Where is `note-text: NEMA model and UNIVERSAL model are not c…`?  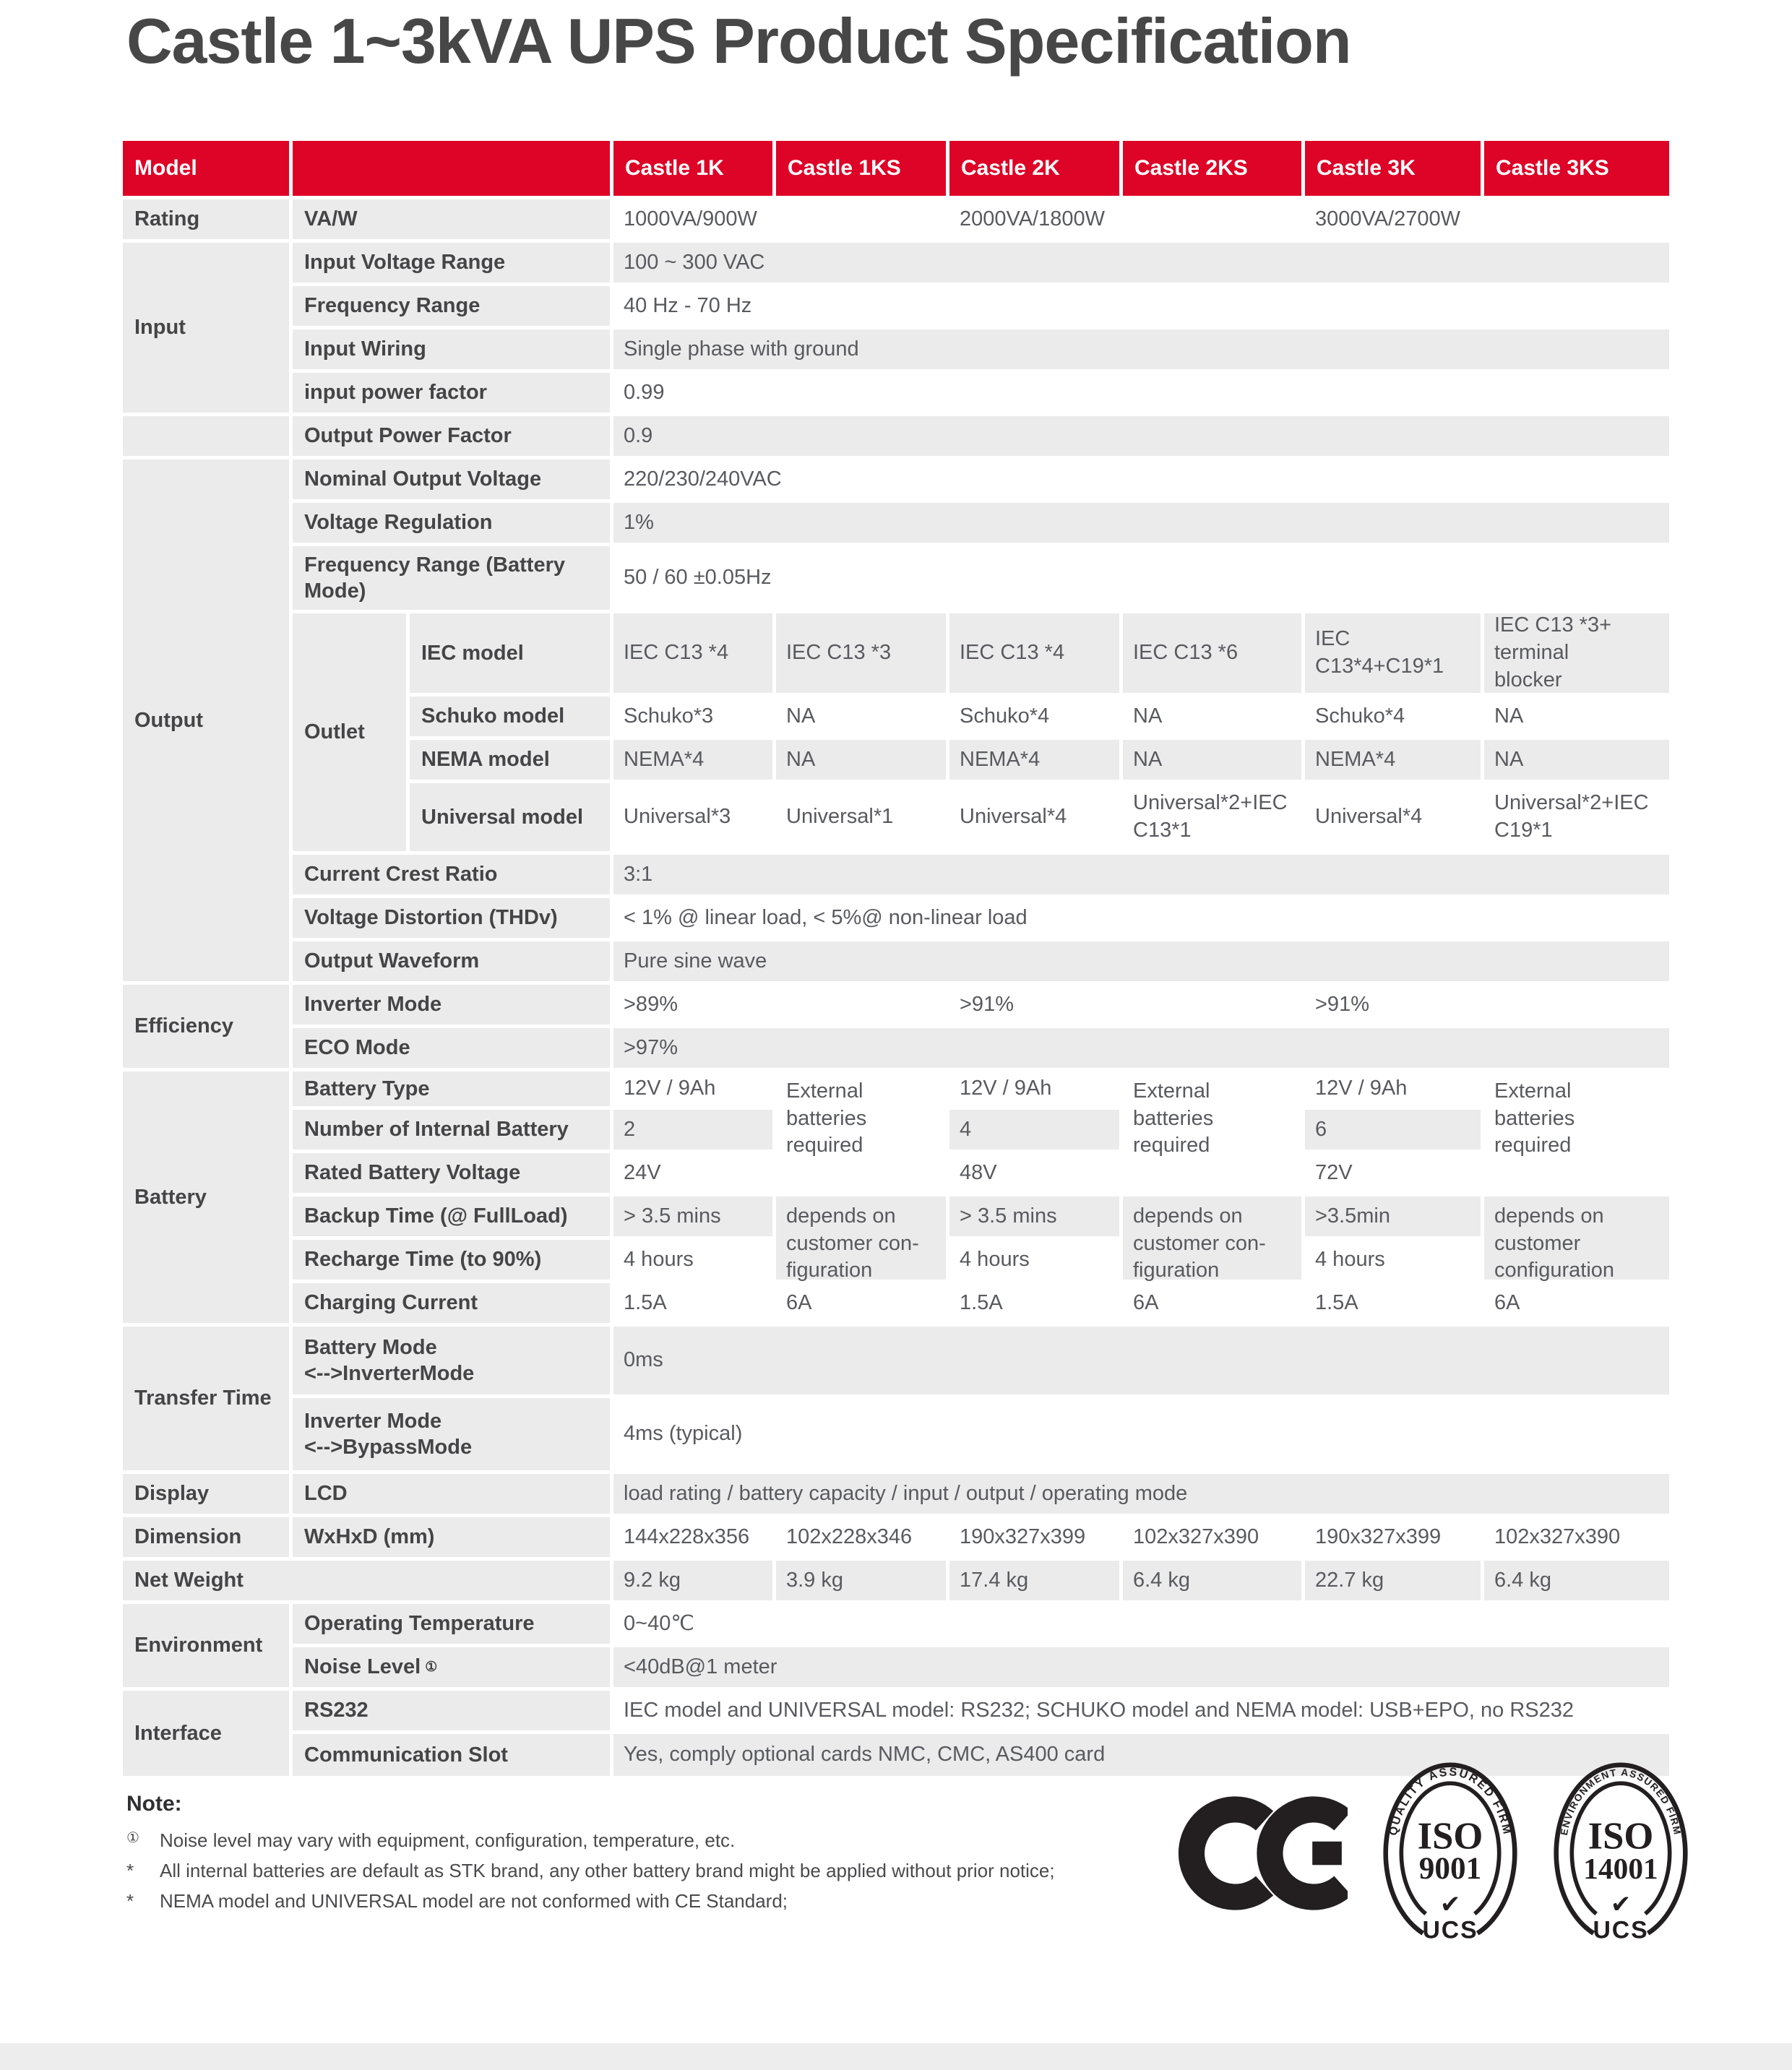
note-text: NEMA model and UNIVERSAL model are not c… is located at coordinates (474, 1901).